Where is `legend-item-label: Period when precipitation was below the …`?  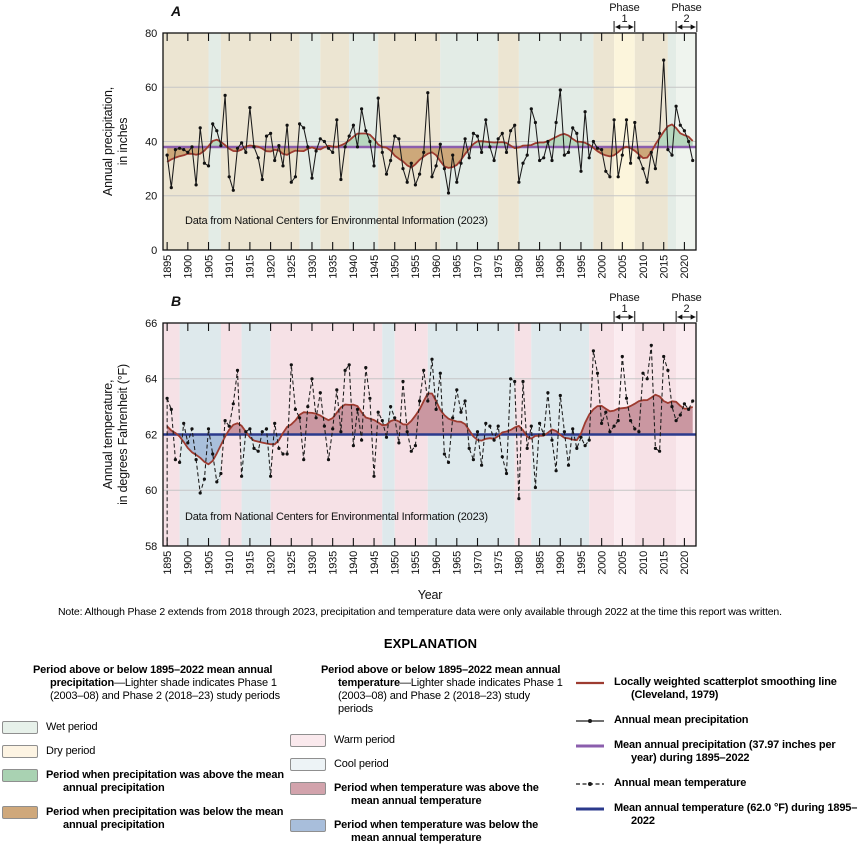
legend-item-label: Period when precipitation was below the … is located at coordinates (165, 818).